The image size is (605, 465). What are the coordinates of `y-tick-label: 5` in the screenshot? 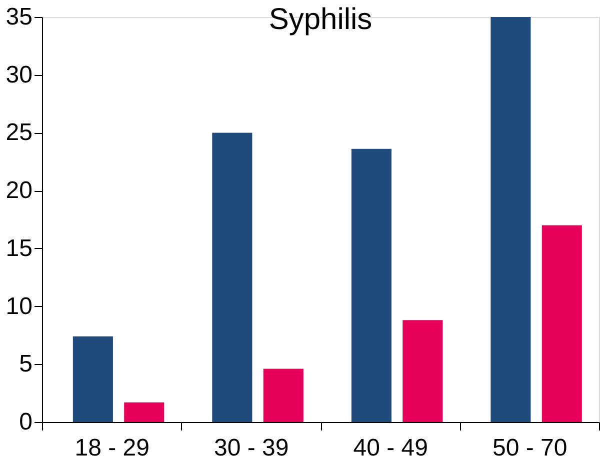 It's located at (25, 364).